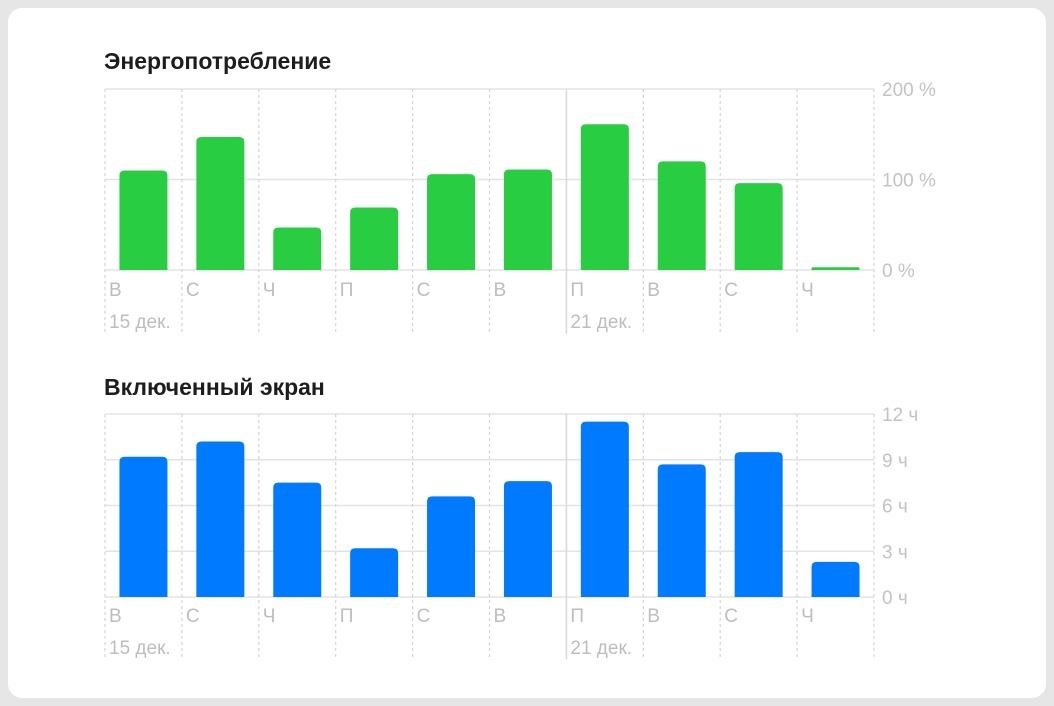 Image resolution: width=1054 pixels, height=706 pixels. Describe the element at coordinates (900, 415) in the screenshot. I see `y-tick-label: 12 ч` at that location.